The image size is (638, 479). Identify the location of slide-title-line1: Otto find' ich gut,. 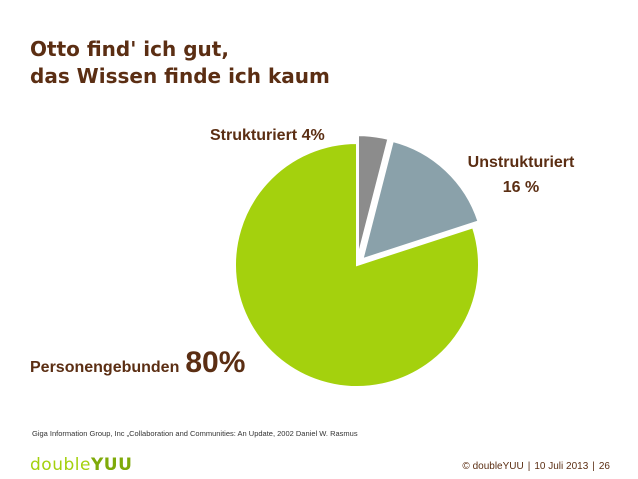
(129, 49).